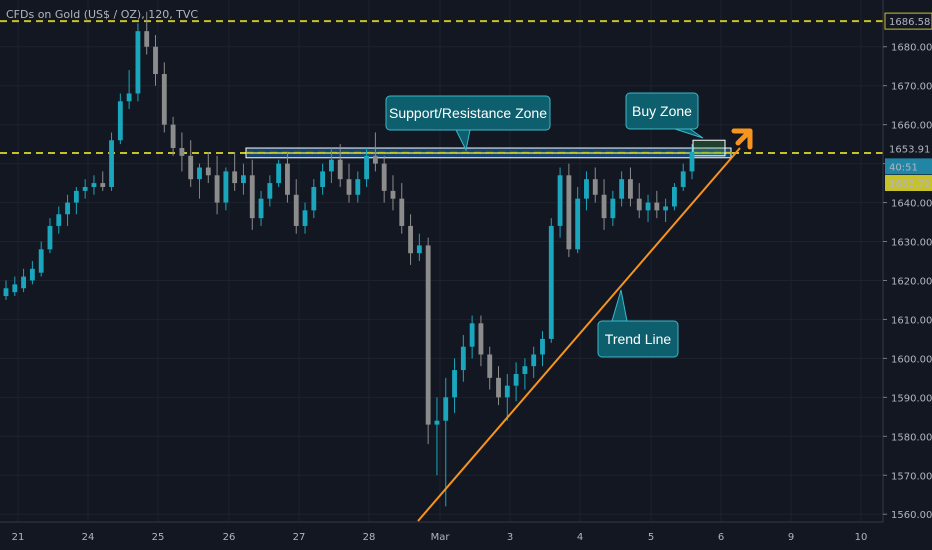  I want to click on top-level-label: 1686.58, so click(909, 22).